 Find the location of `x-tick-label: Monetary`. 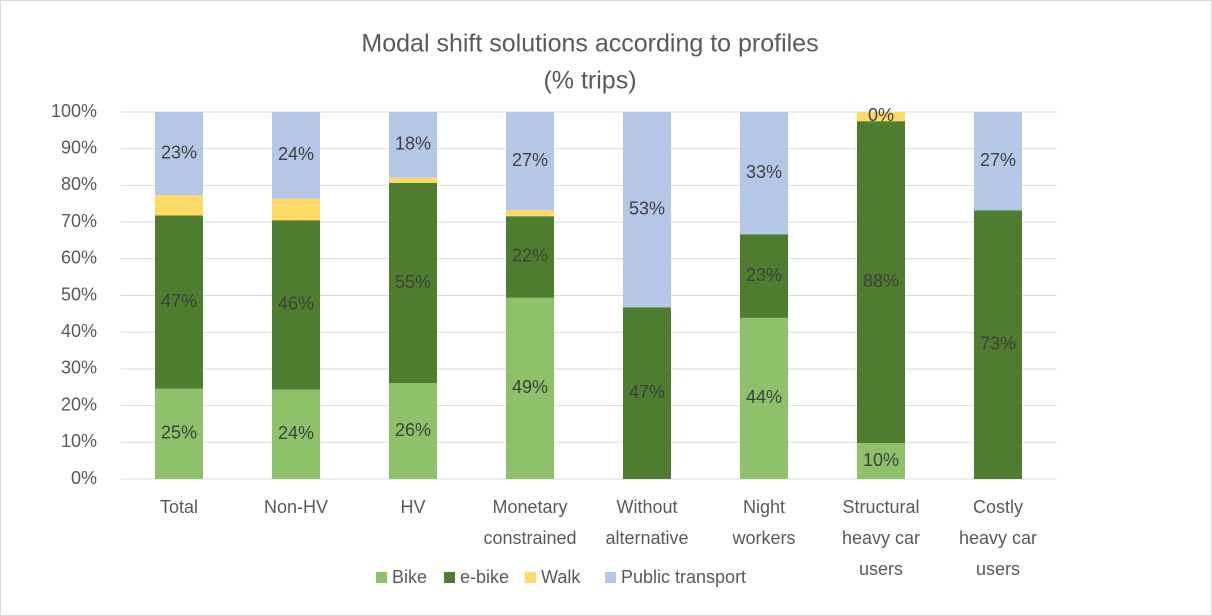

x-tick-label: Monetary is located at coordinates (529, 507).